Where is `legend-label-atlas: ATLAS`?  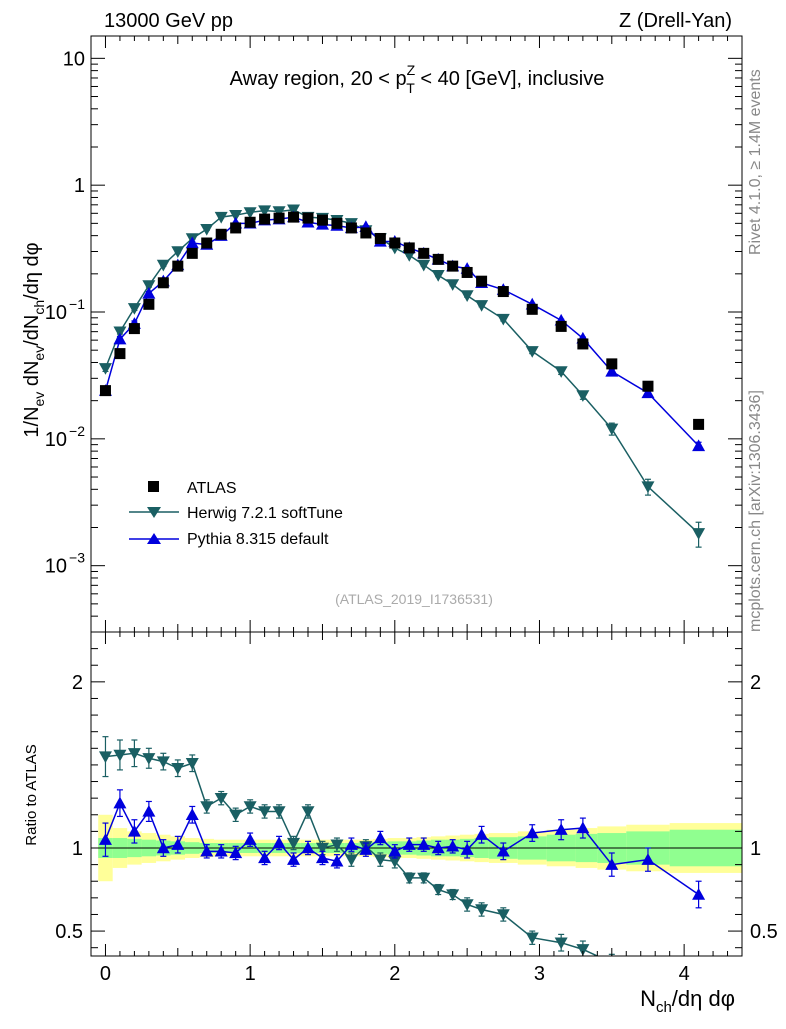 legend-label-atlas: ATLAS is located at coordinates (212, 488).